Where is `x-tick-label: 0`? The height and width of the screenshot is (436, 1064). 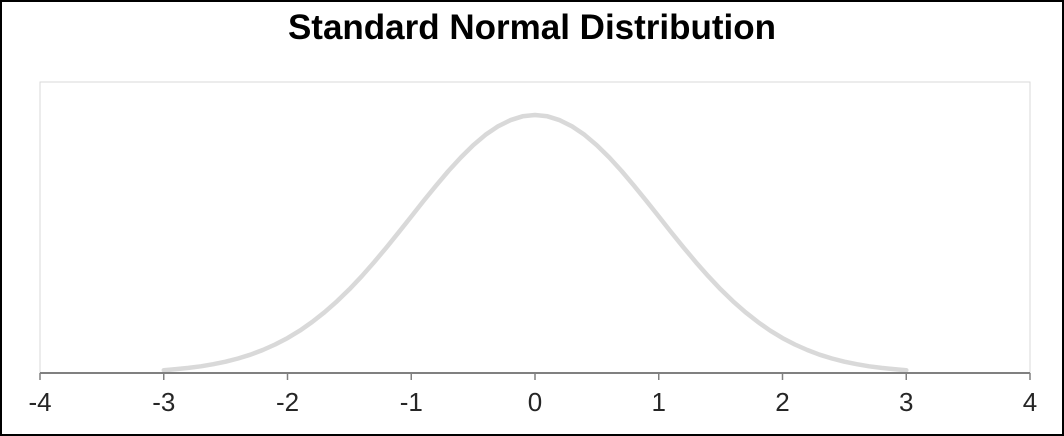 x-tick-label: 0 is located at coordinates (535, 402).